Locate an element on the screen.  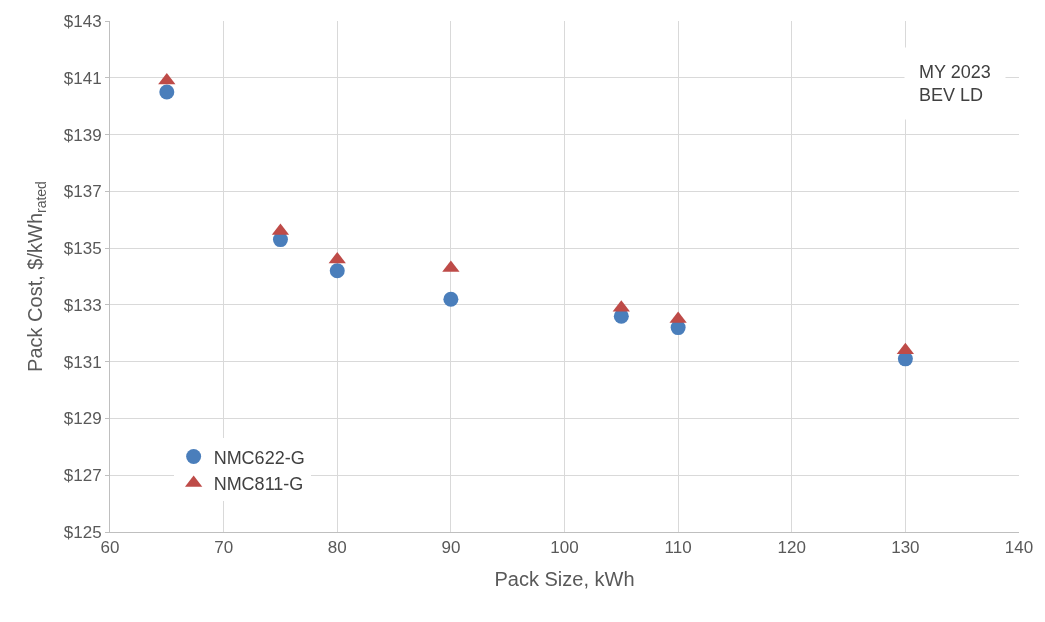
y-tick-label: $129 is located at coordinates (82, 419).